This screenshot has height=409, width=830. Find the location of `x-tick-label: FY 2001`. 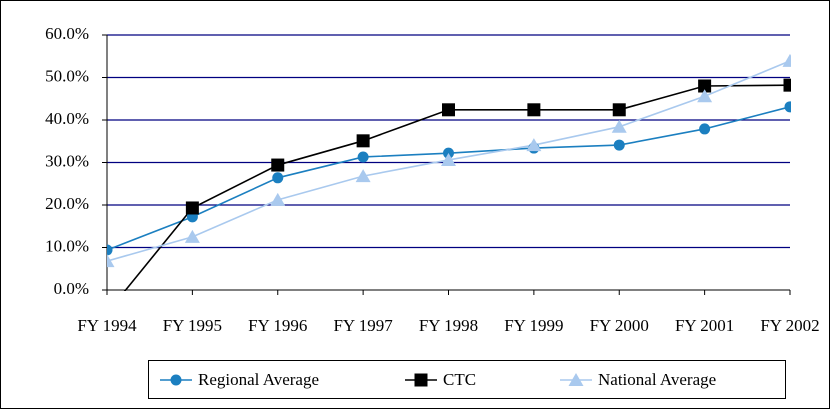

x-tick-label: FY 2001 is located at coordinates (704, 325).